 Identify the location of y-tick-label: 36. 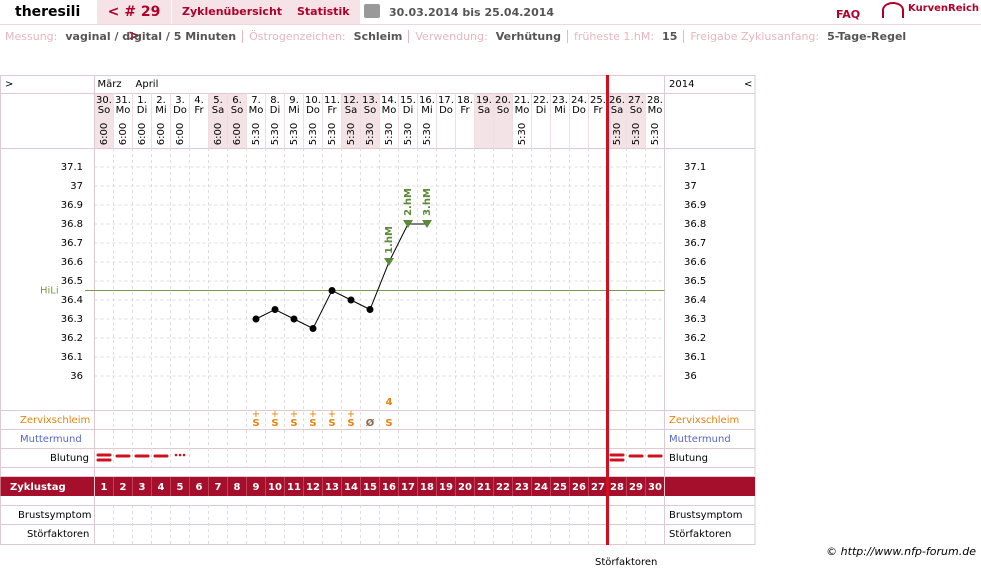
(690, 376).